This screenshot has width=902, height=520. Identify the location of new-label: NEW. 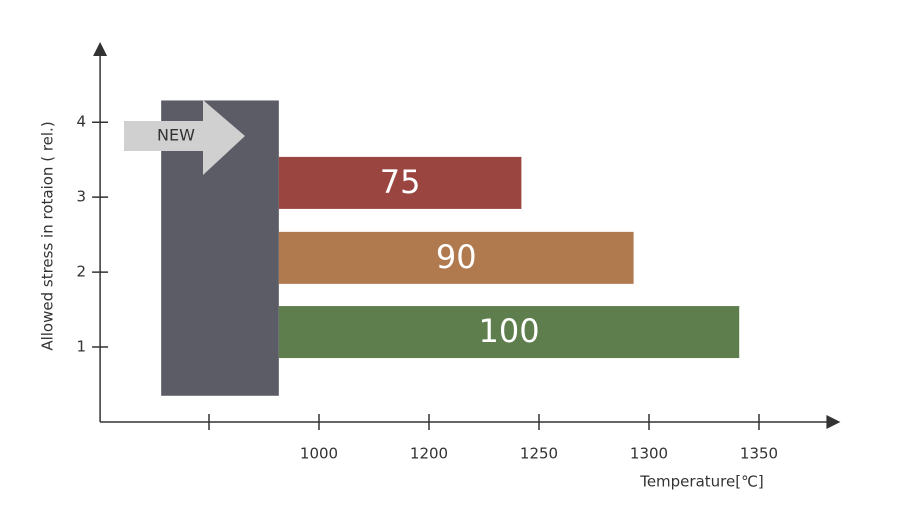
(176, 135).